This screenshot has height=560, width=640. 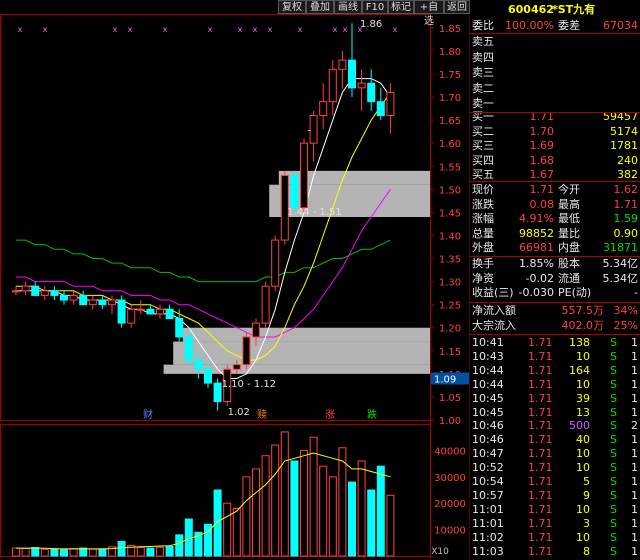 I want to click on flow-label: 大宗流入, so click(x=494, y=325).